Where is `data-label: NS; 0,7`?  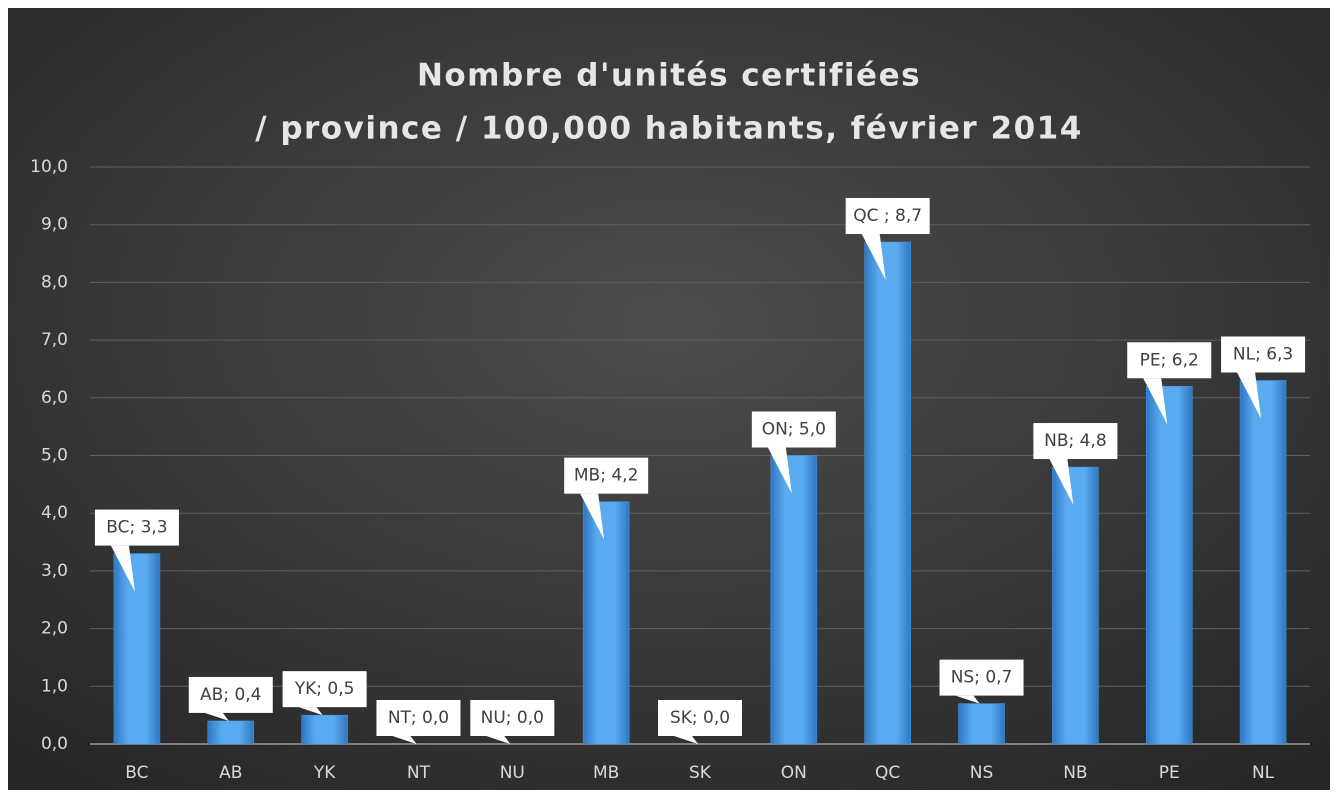
data-label: NS; 0,7 is located at coordinates (982, 678).